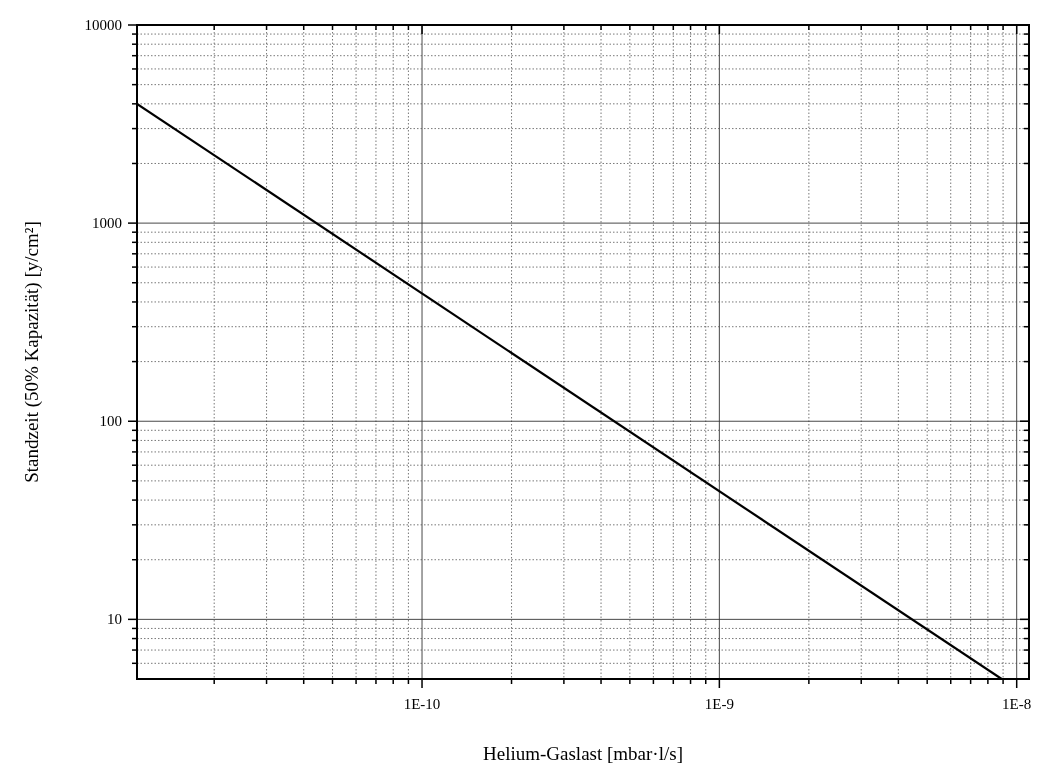  What do you see at coordinates (114, 619) in the screenshot?
I see `y-tick-label: 10` at bounding box center [114, 619].